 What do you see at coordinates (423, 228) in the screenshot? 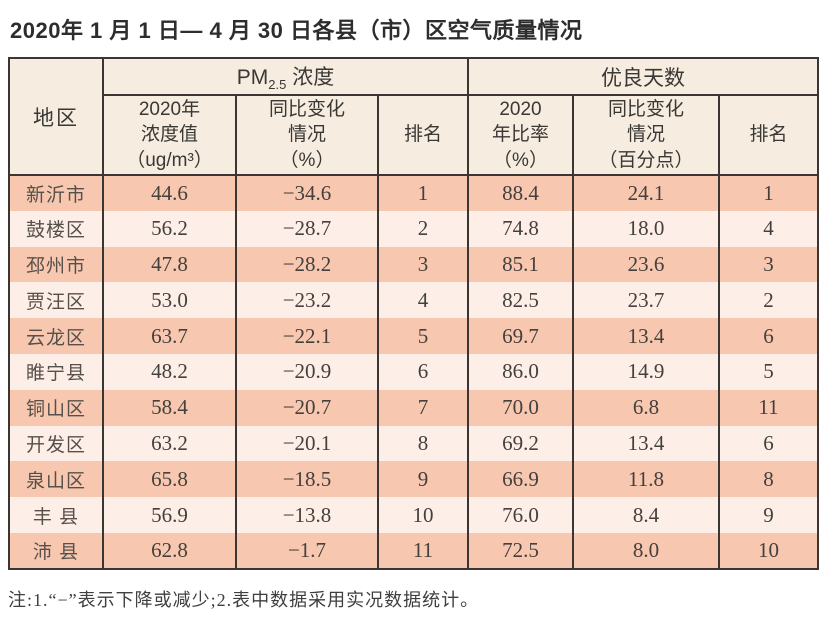
I see `pm-rank-cell: 2` at bounding box center [423, 228].